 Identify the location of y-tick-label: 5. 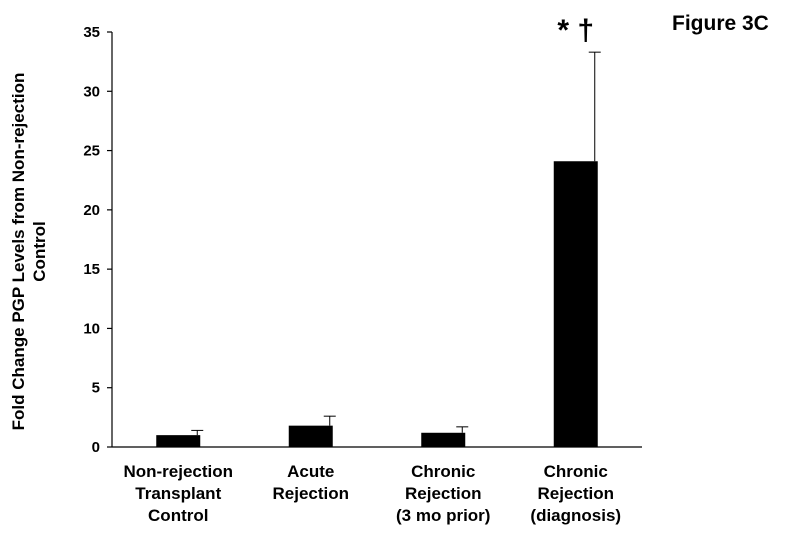
(96, 388).